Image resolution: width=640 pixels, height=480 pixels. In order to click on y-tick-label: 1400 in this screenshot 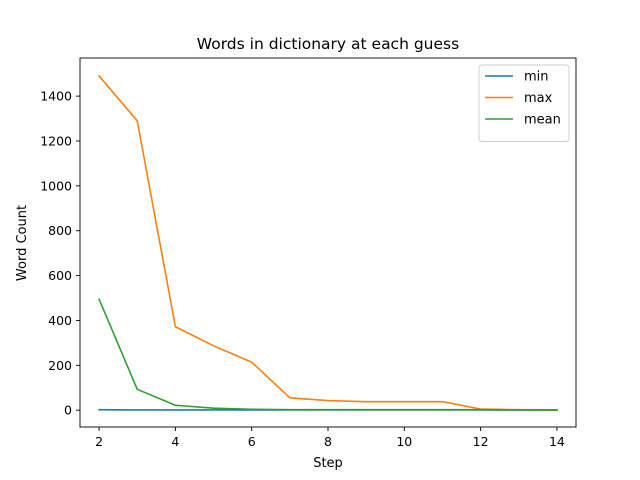, I will do `click(56, 96)`.